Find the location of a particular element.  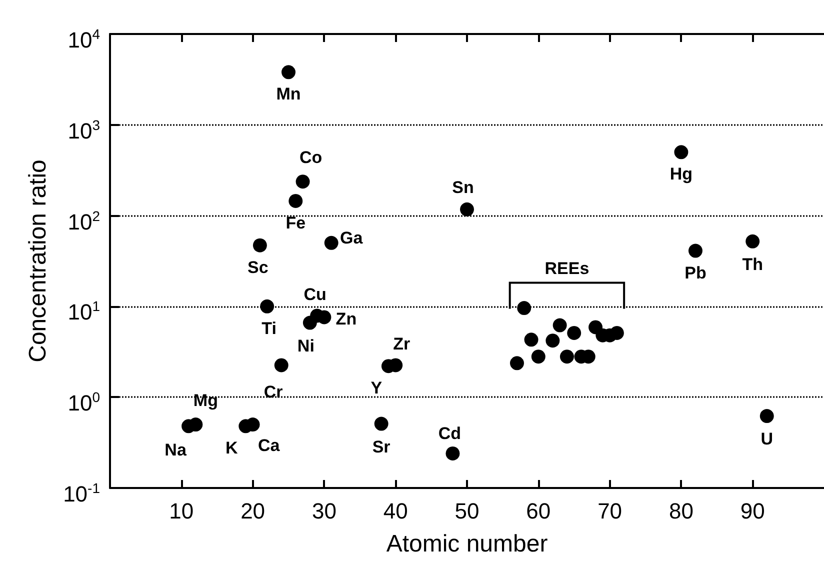

y-axis-title: Concentration ratio is located at coordinates (38, 261).